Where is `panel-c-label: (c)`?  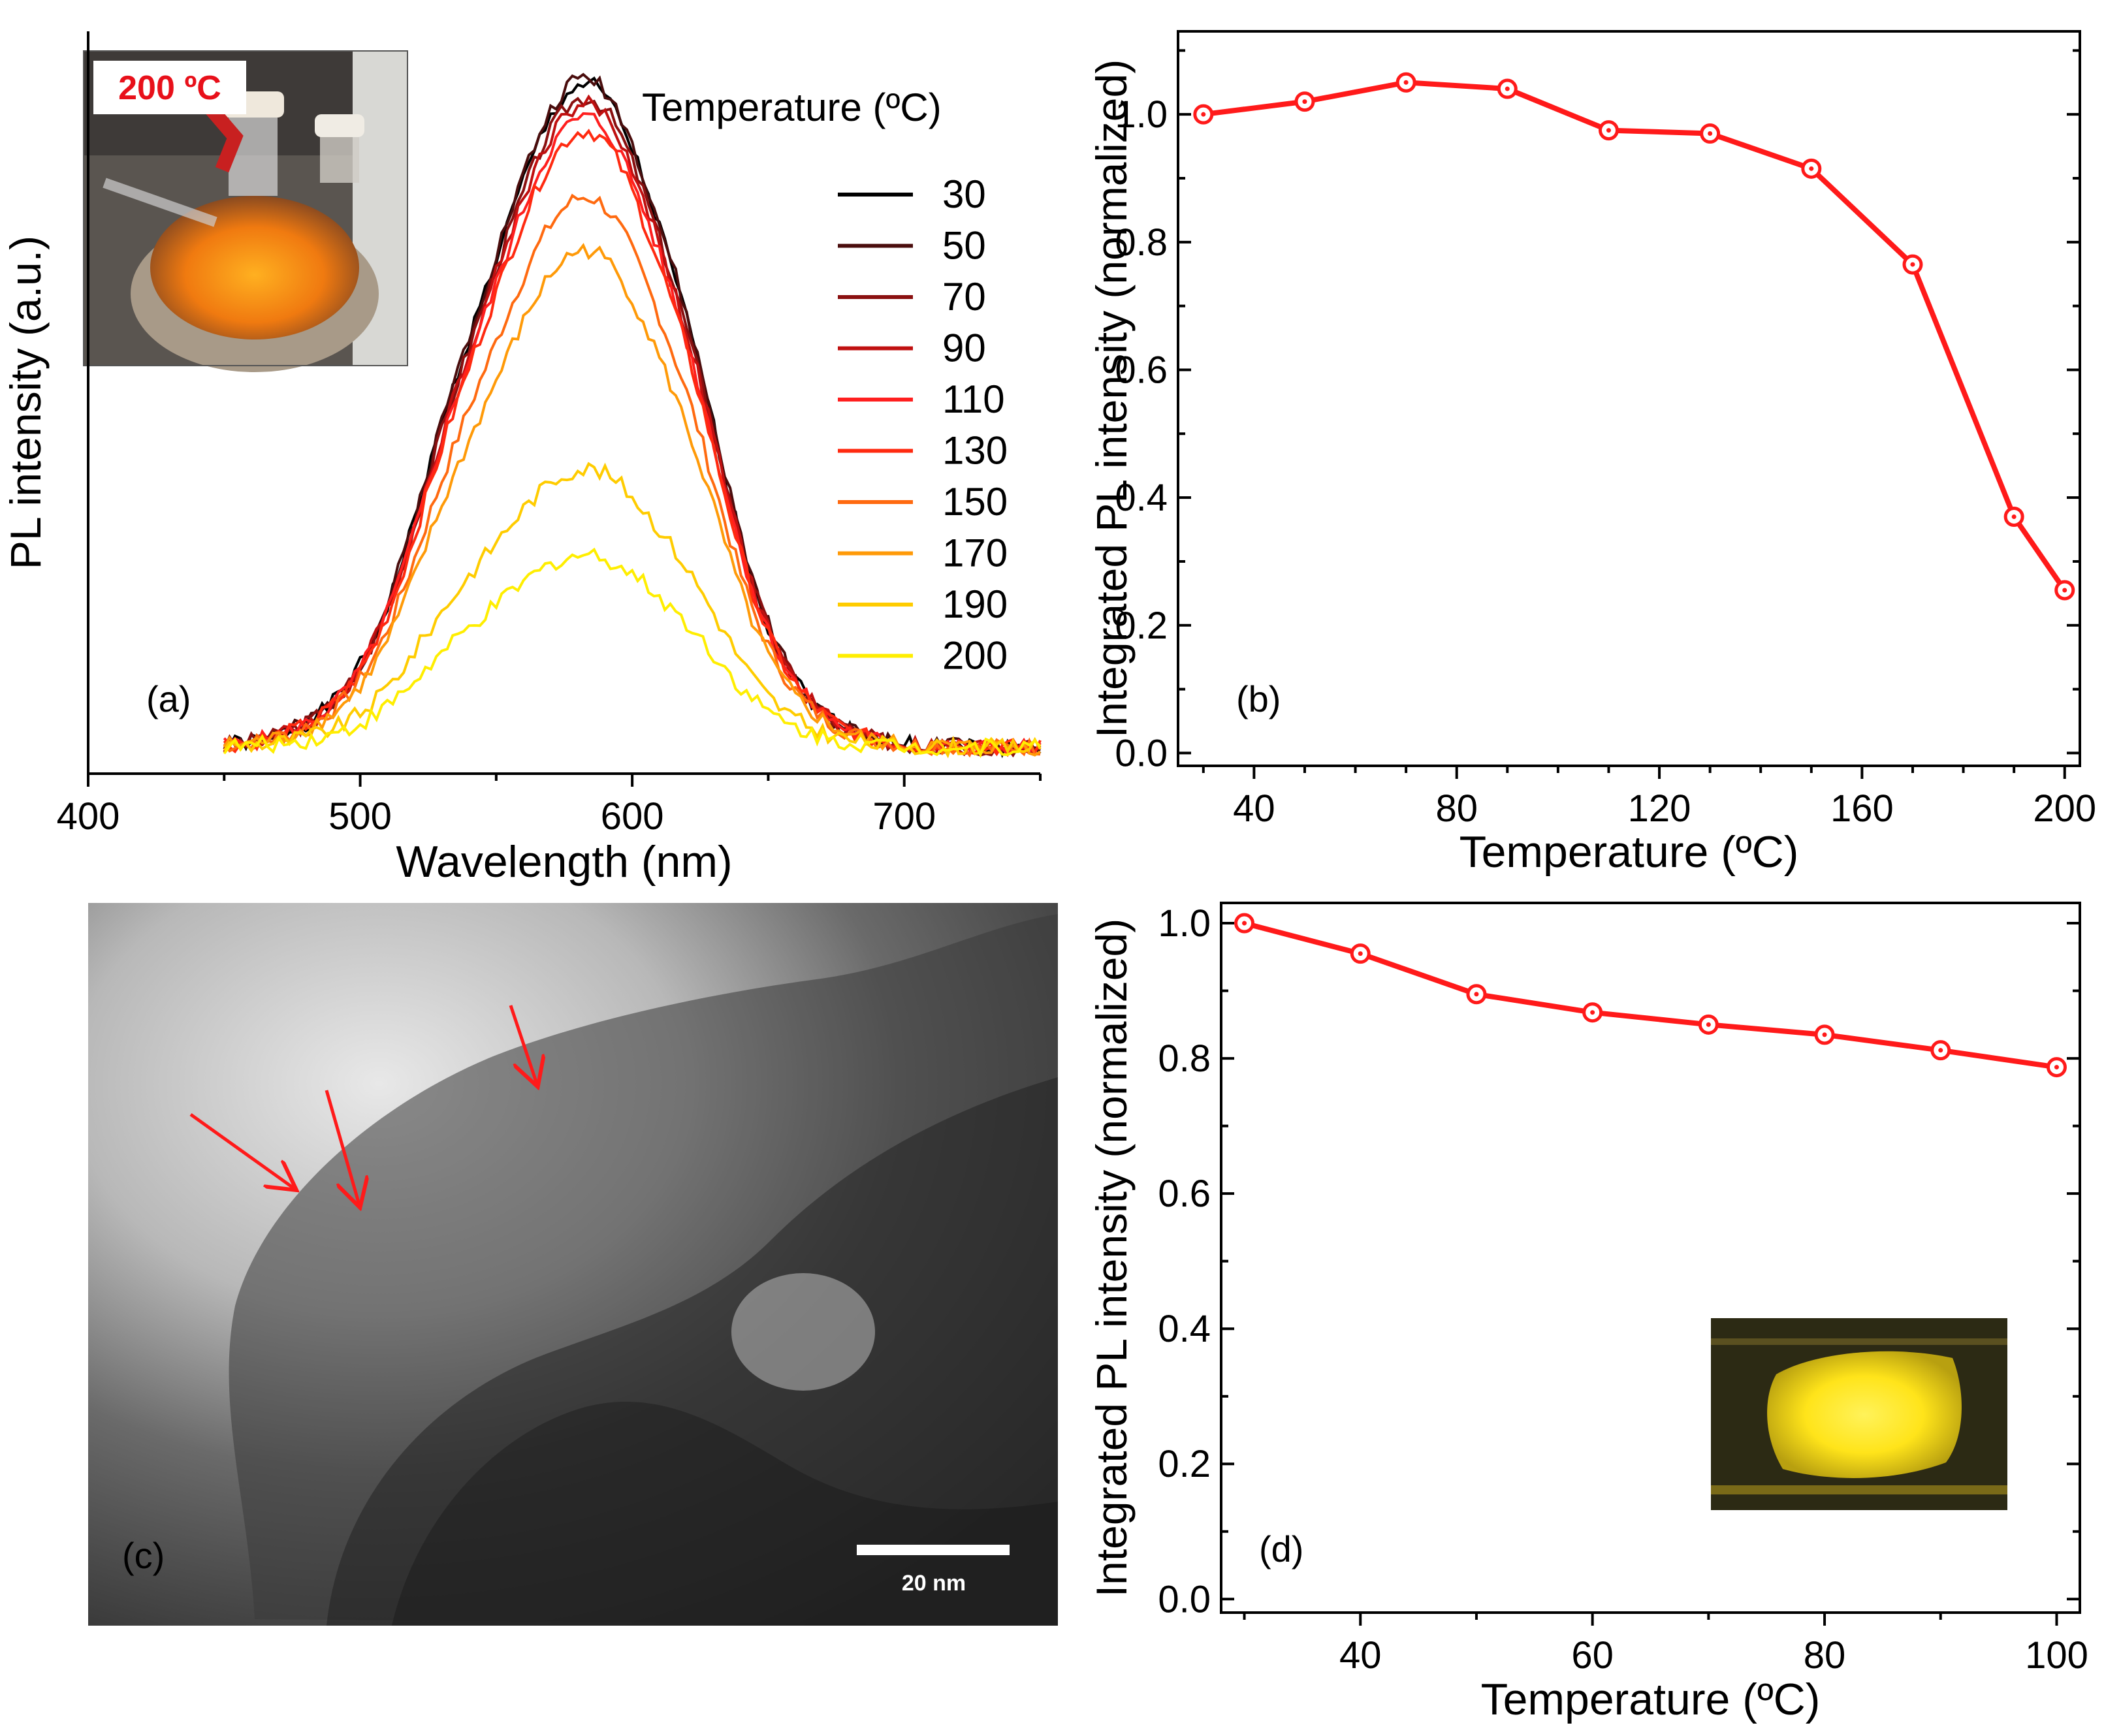 panel-c-label: (c) is located at coordinates (144, 1555).